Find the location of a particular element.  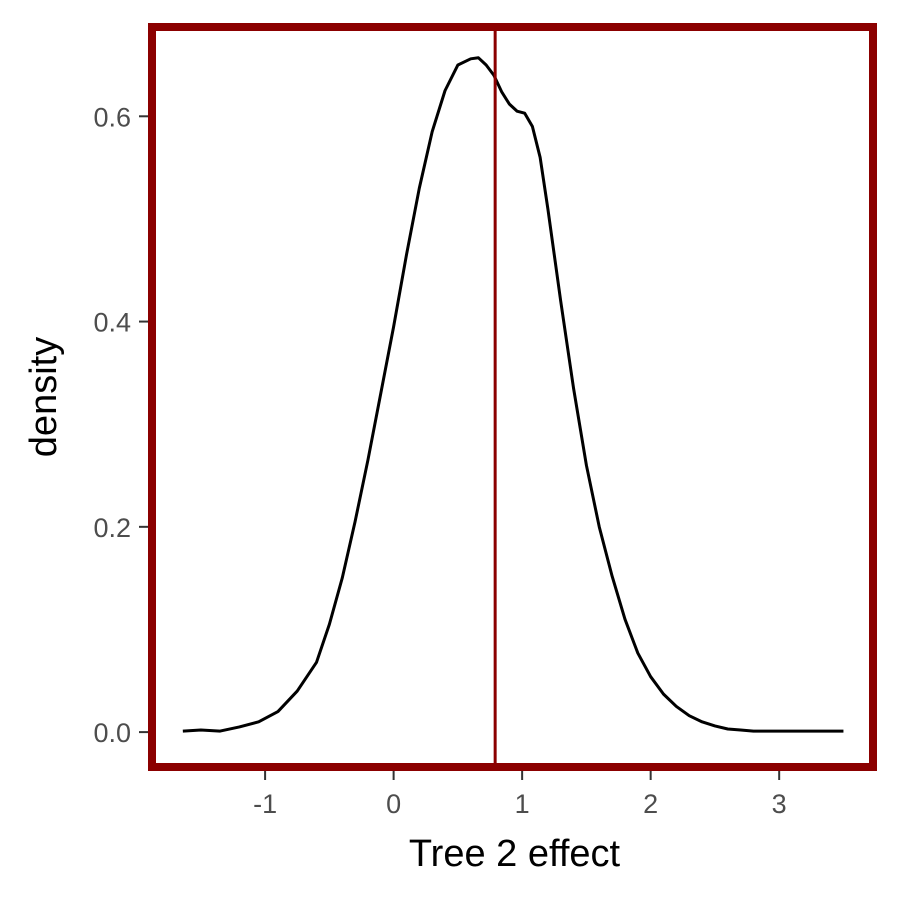

x-axis-title: Tree 2 effect is located at coordinates (515, 854).